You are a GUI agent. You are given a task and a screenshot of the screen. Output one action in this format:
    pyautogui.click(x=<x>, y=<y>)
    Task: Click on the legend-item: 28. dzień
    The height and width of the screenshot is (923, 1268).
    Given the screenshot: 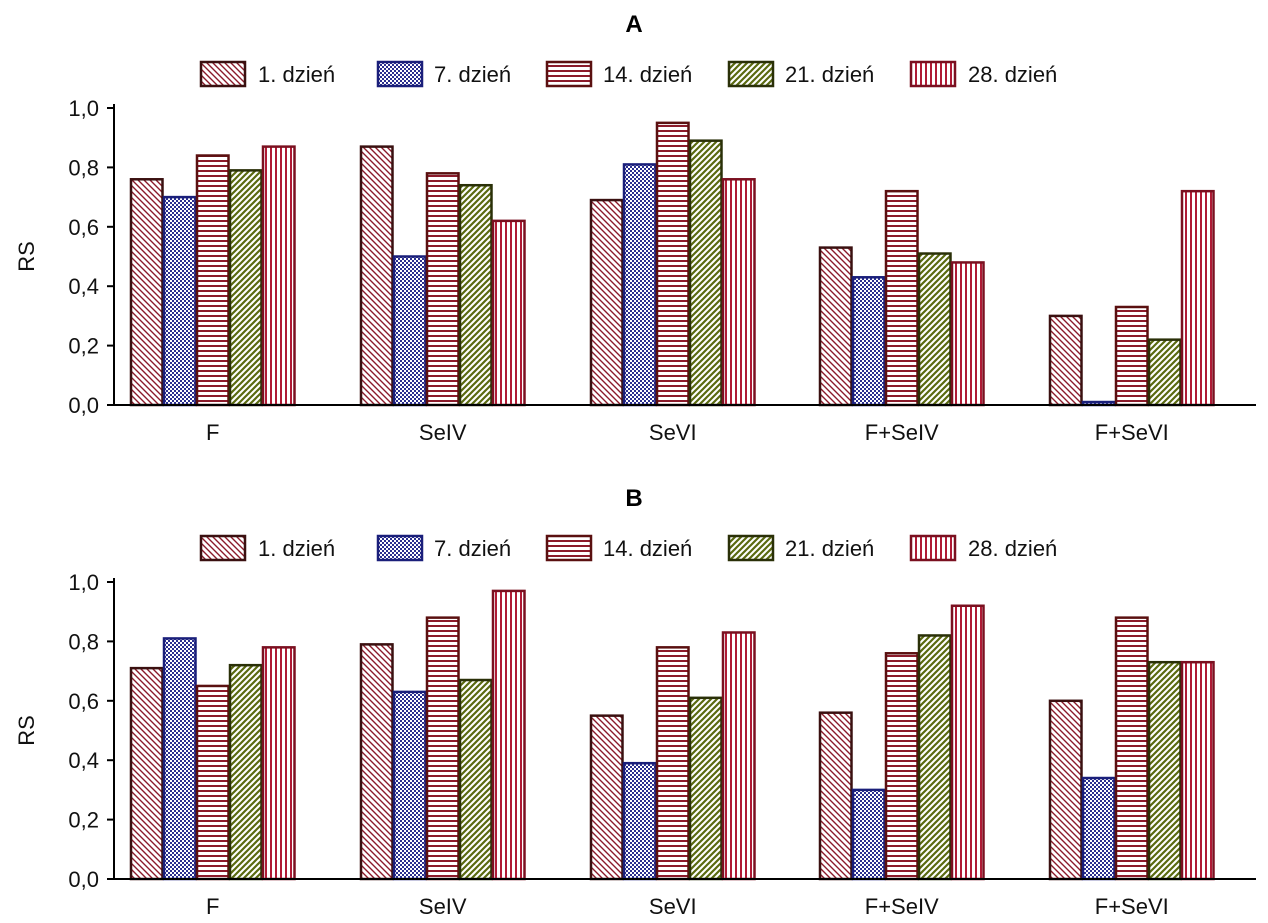 What is the action you would take?
    pyautogui.click(x=983, y=548)
    